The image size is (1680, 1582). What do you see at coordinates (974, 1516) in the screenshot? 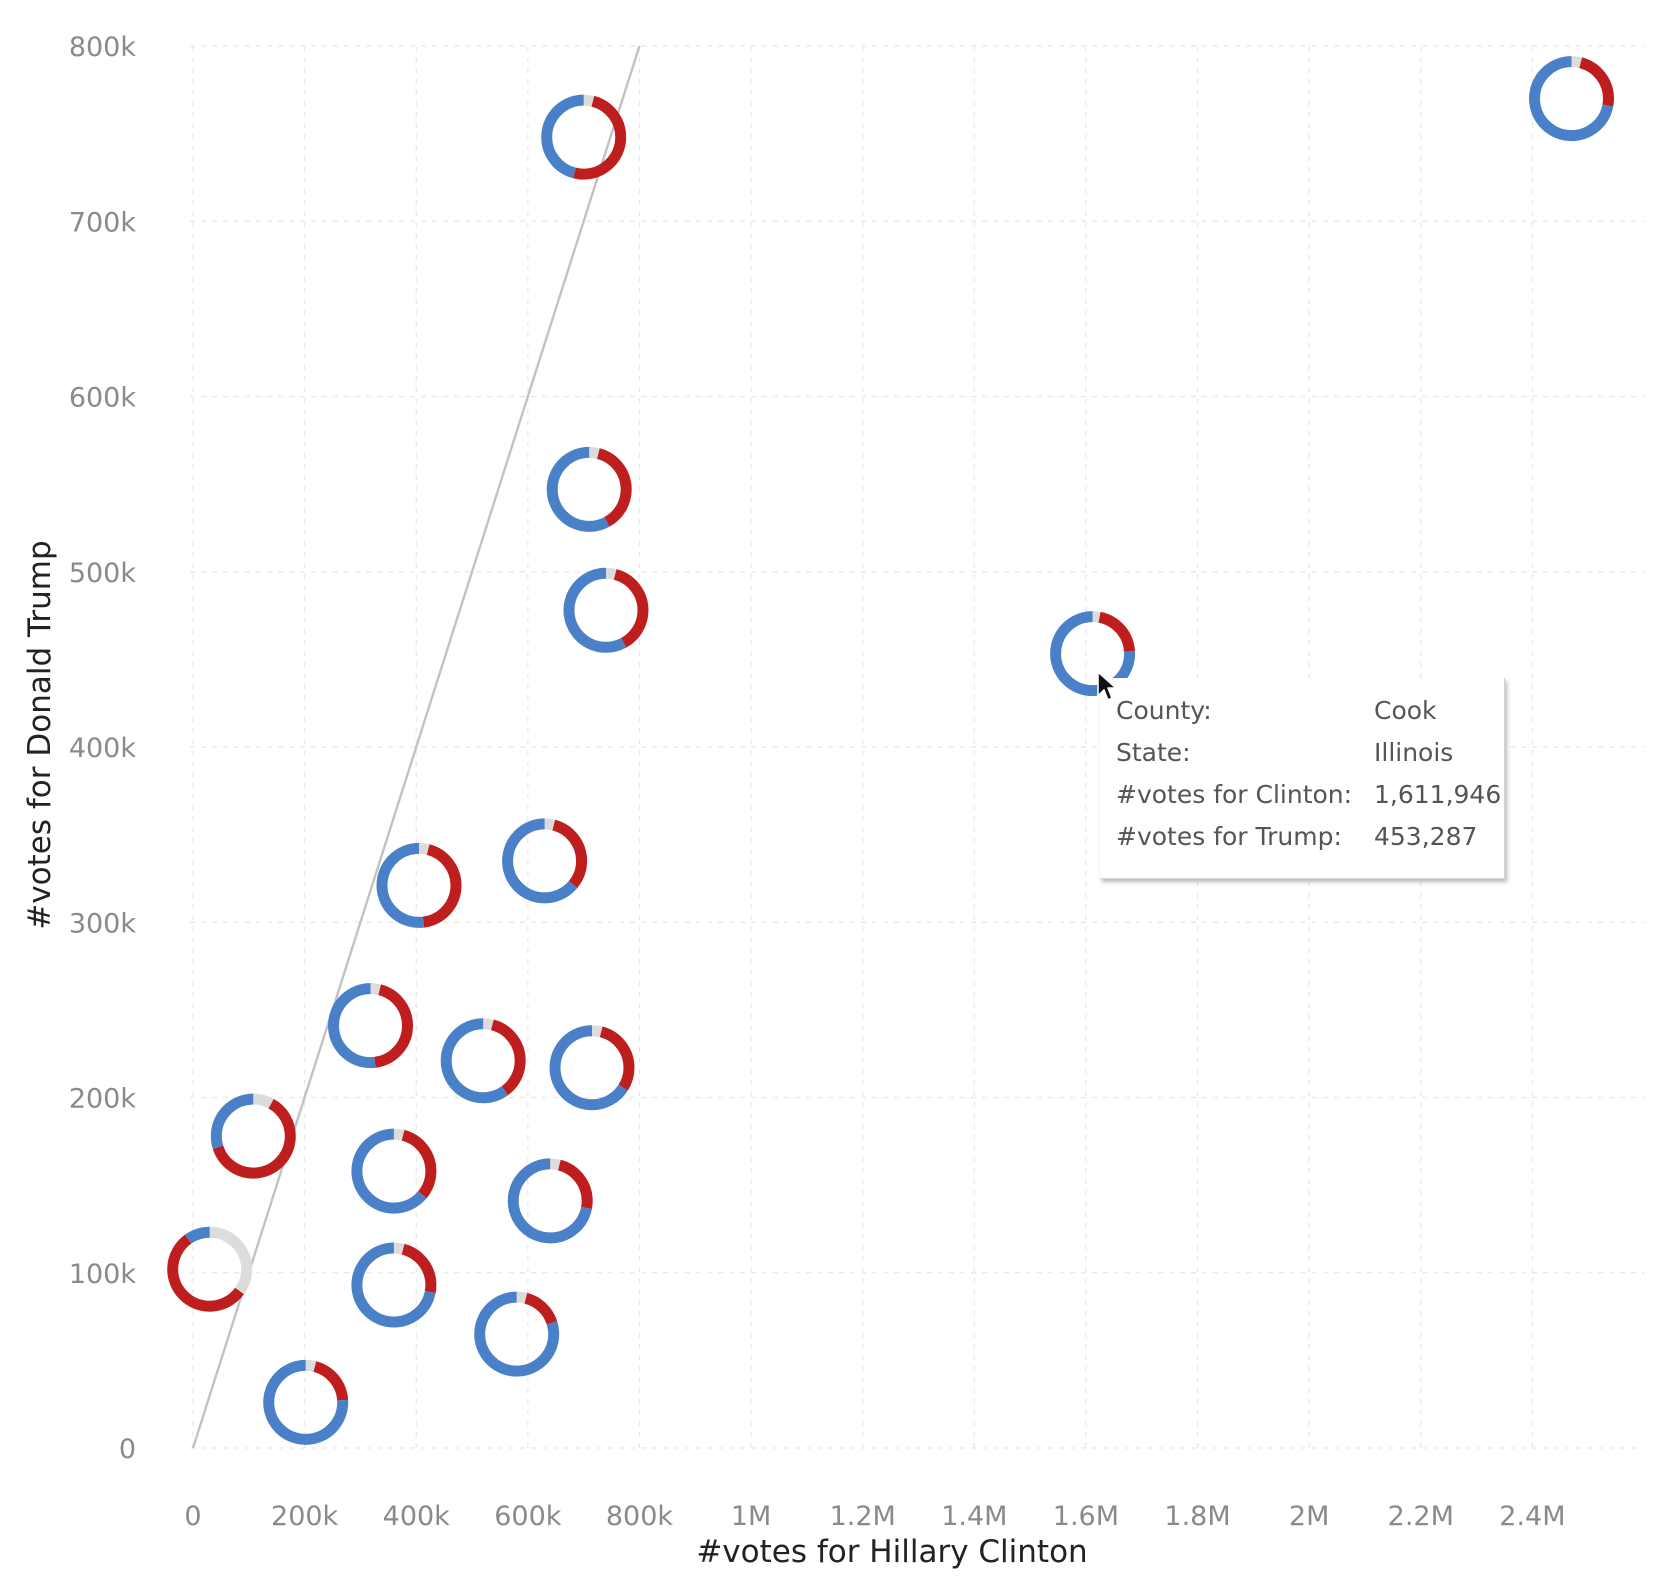
I see `x-tick-label: 1.4M` at bounding box center [974, 1516].